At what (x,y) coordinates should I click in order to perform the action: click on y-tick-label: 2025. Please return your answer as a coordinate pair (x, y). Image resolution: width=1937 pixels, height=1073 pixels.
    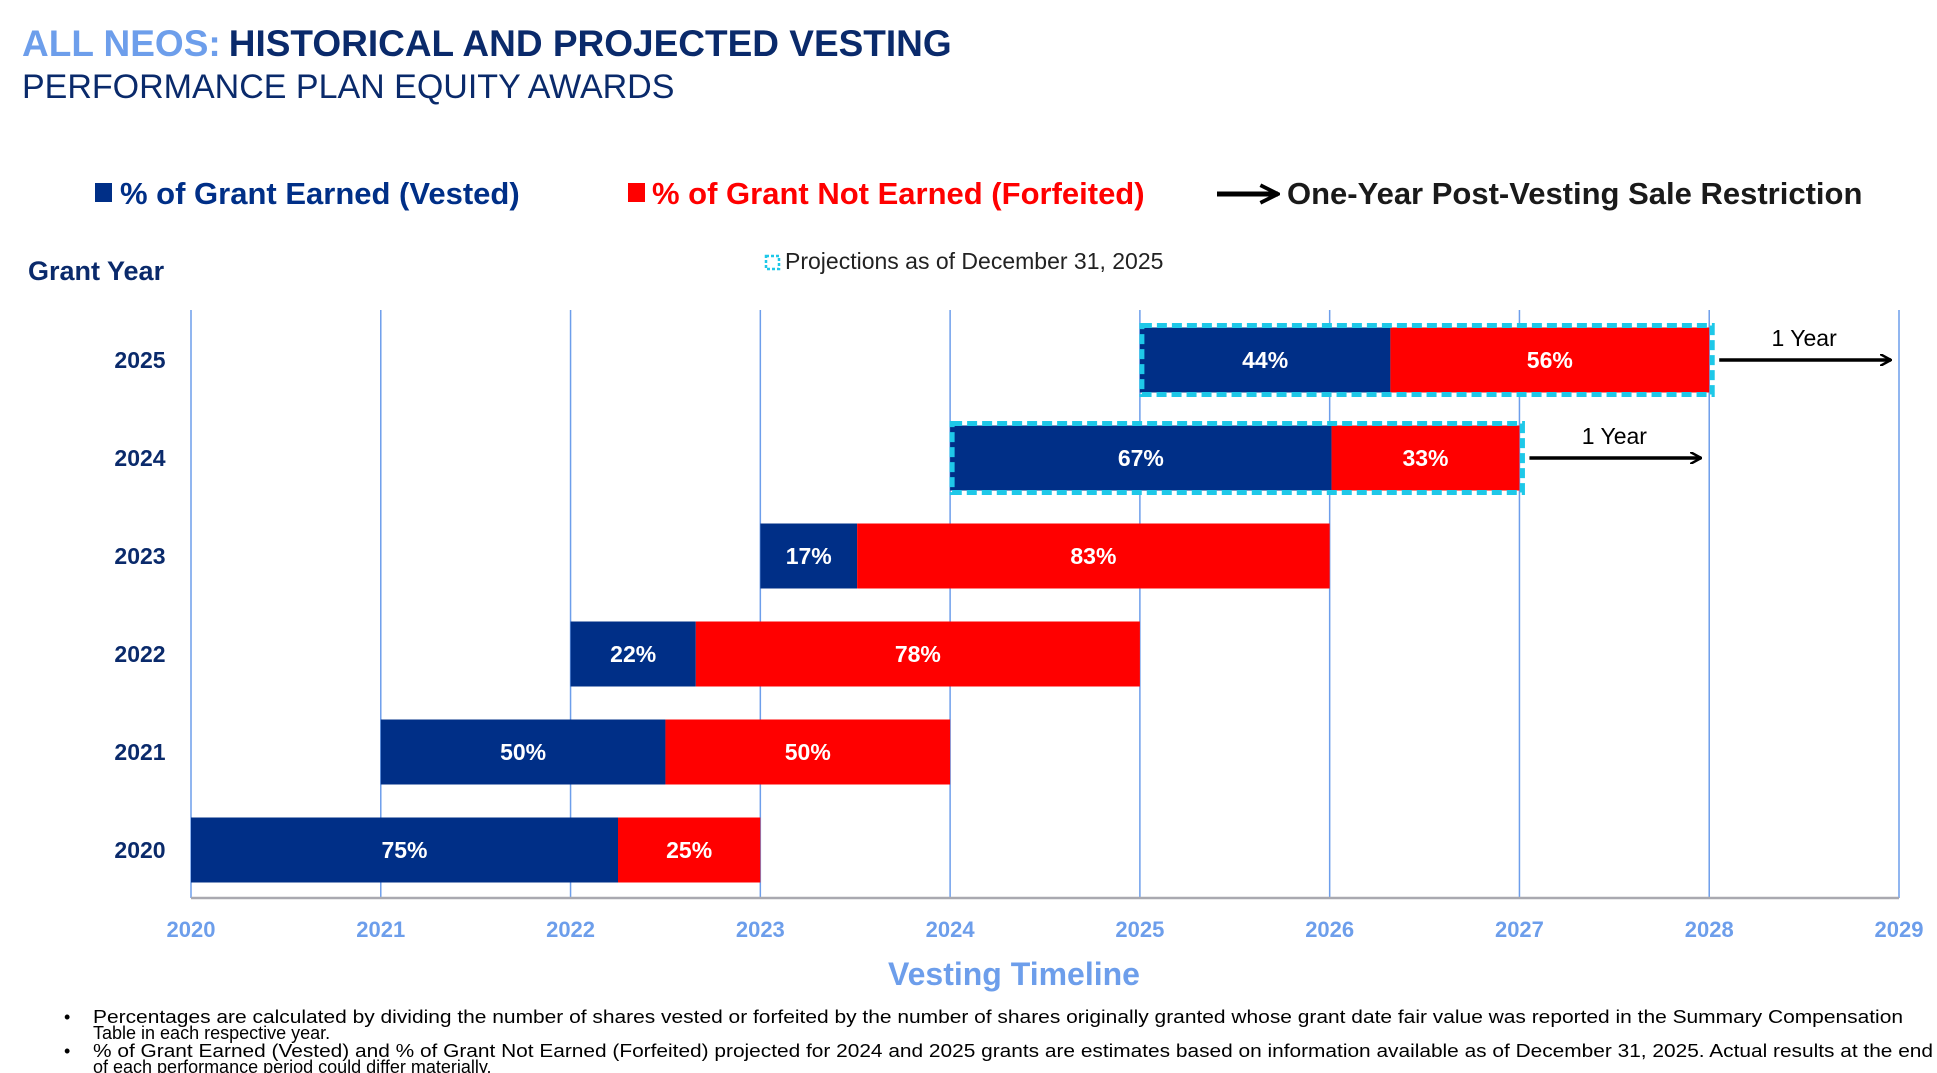
    Looking at the image, I should click on (139, 360).